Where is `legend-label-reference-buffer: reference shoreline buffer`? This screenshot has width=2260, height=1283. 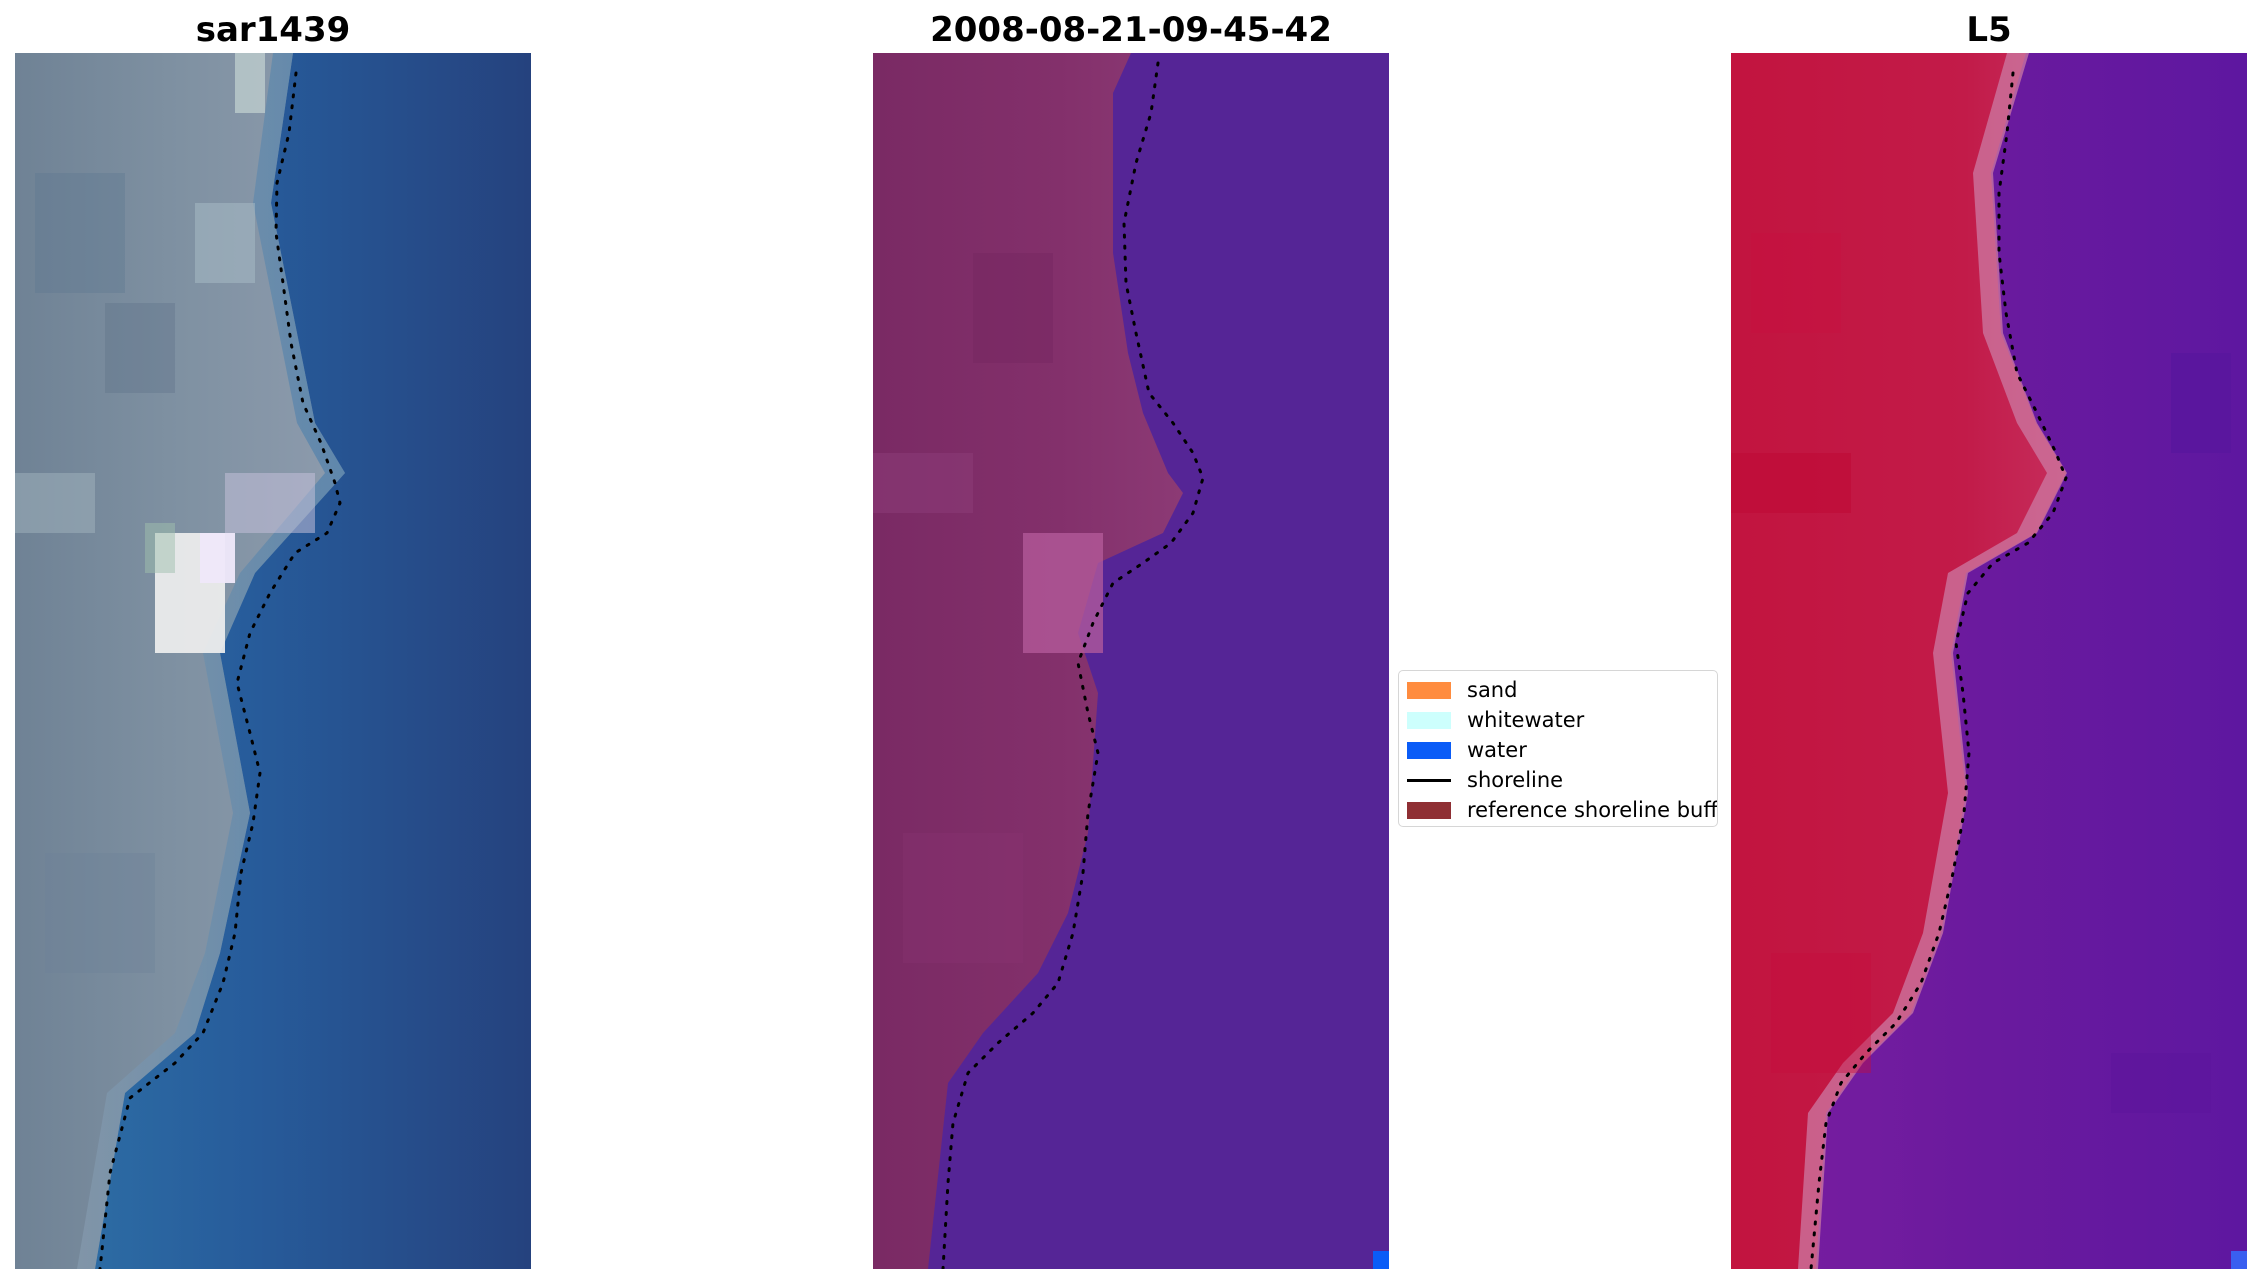 legend-label-reference-buffer: reference shoreline buffer is located at coordinates (1592, 810).